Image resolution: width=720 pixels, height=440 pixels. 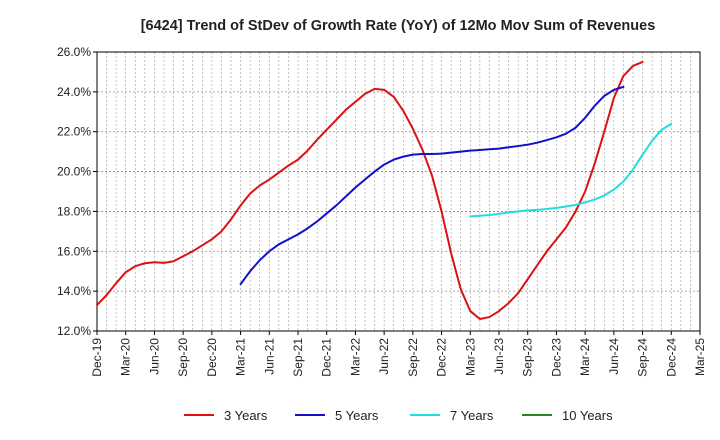 What do you see at coordinates (571, 170) in the screenshot?
I see `series-line-7-years` at bounding box center [571, 170].